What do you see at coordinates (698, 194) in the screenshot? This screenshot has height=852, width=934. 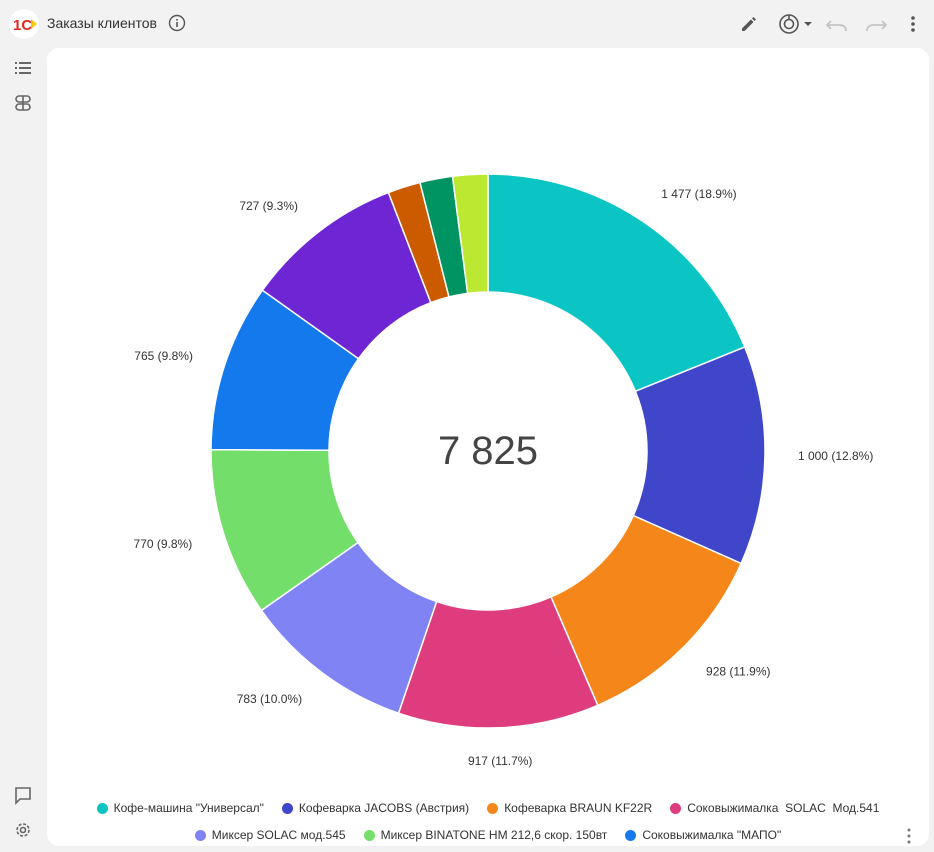 I see `slice-data-label: 1 477 (18.9%)` at bounding box center [698, 194].